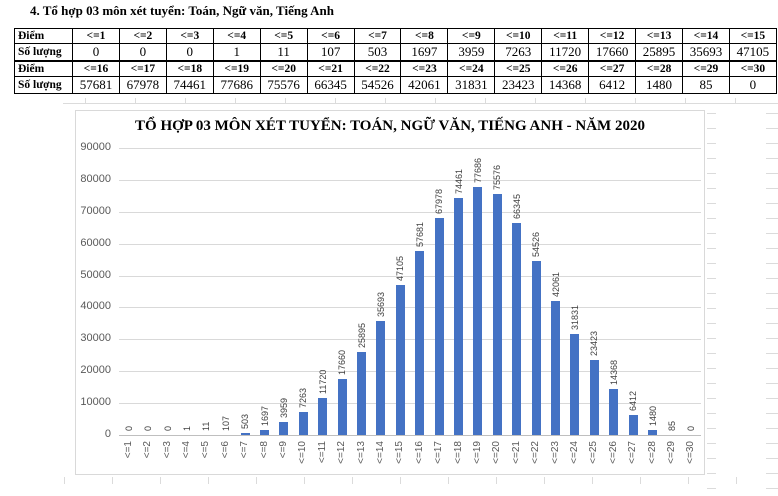 Image resolution: width=778 pixels, height=496 pixels. I want to click on bar-value-label: 11720, so click(322, 381).